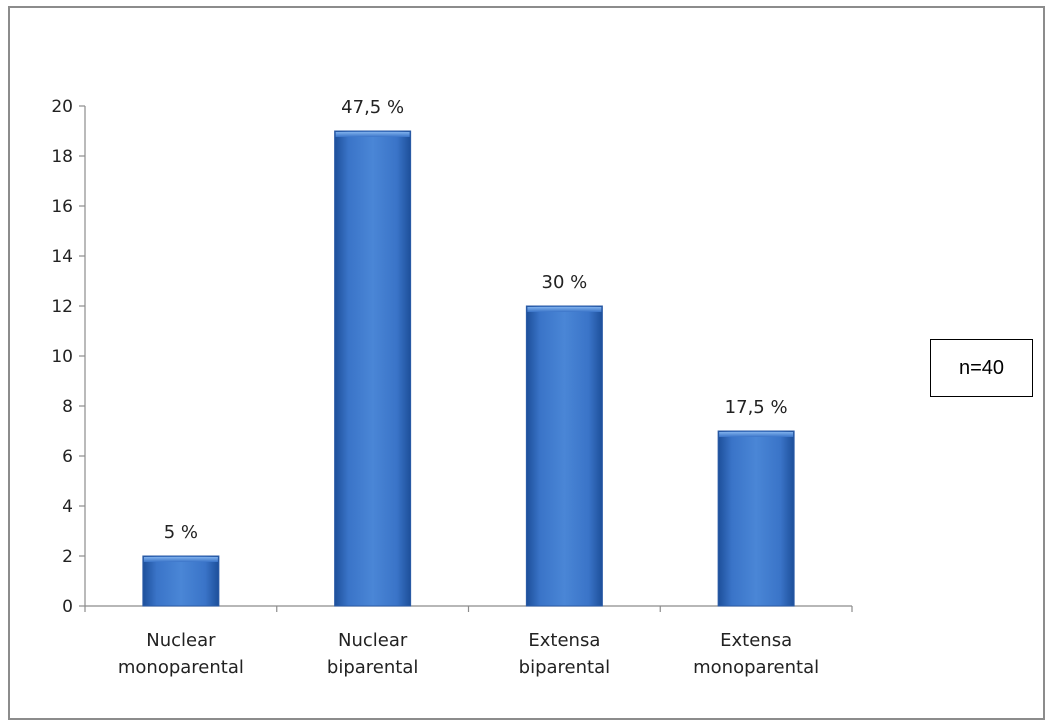  I want to click on y-tick-label: 2, so click(67, 557).